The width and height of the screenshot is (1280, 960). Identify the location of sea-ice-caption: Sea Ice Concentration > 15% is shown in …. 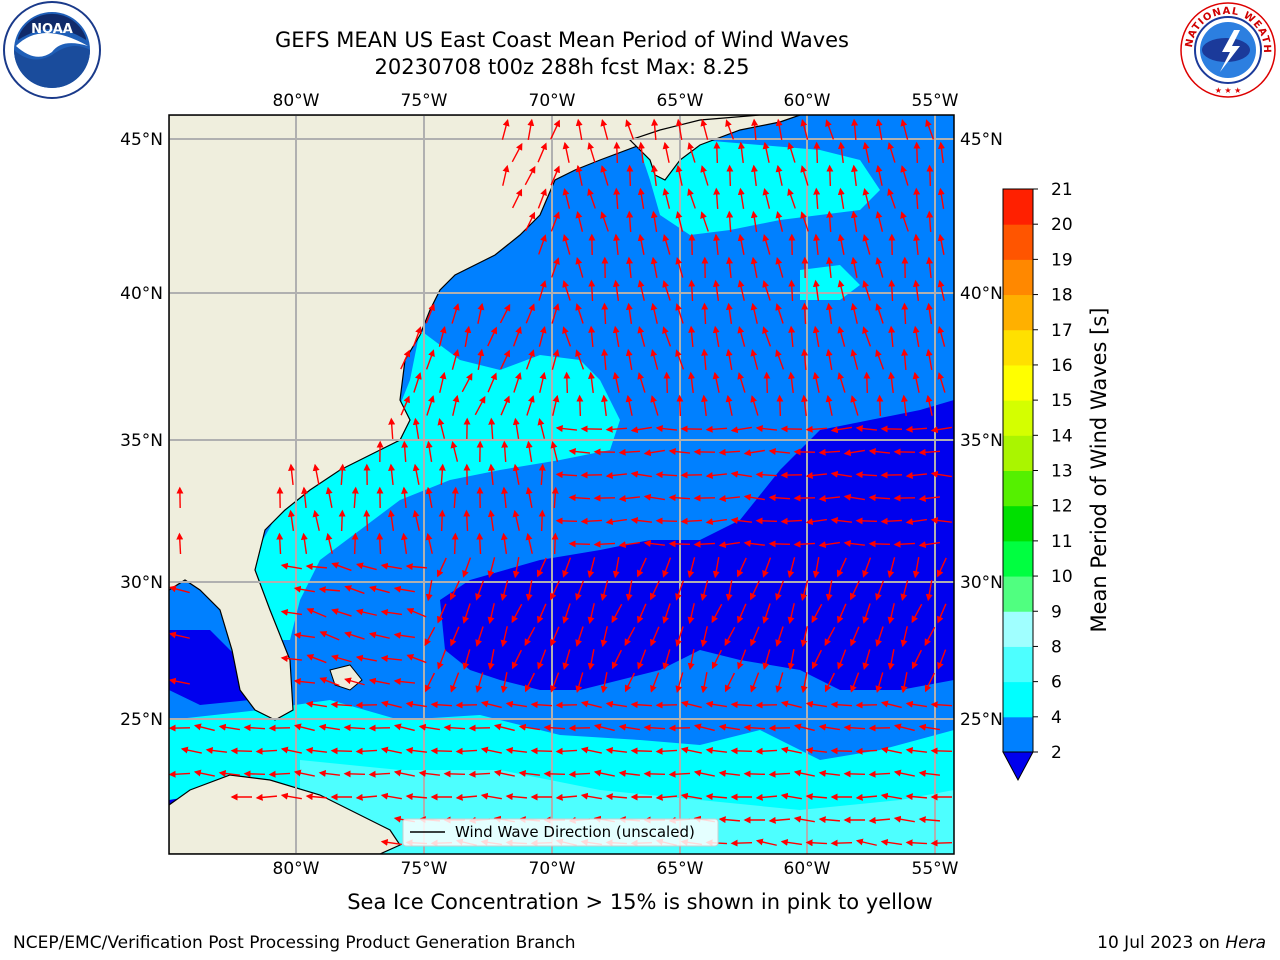
(640, 902).